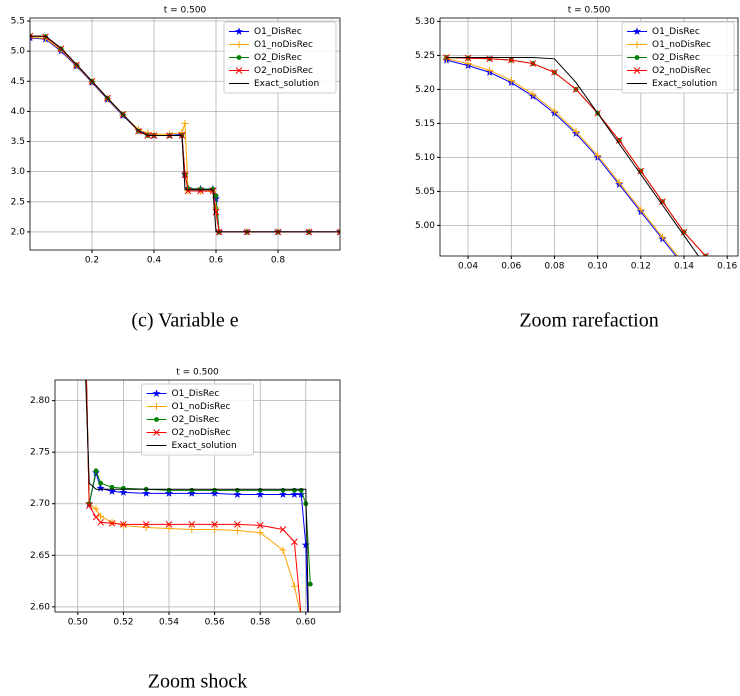 The image size is (740, 696). I want to click on x-tick-label: 0.60, so click(306, 623).